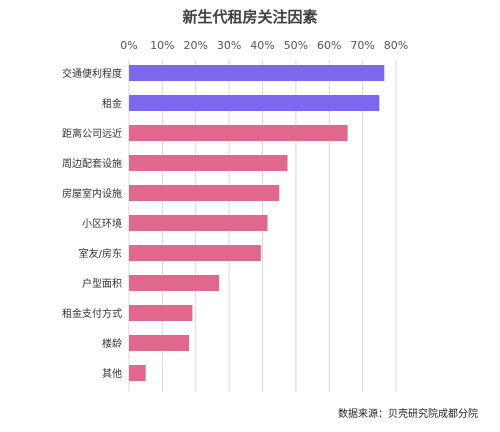 The width and height of the screenshot is (500, 432). What do you see at coordinates (92, 193) in the screenshot?
I see `category-label: 房屋室内设施` at bounding box center [92, 193].